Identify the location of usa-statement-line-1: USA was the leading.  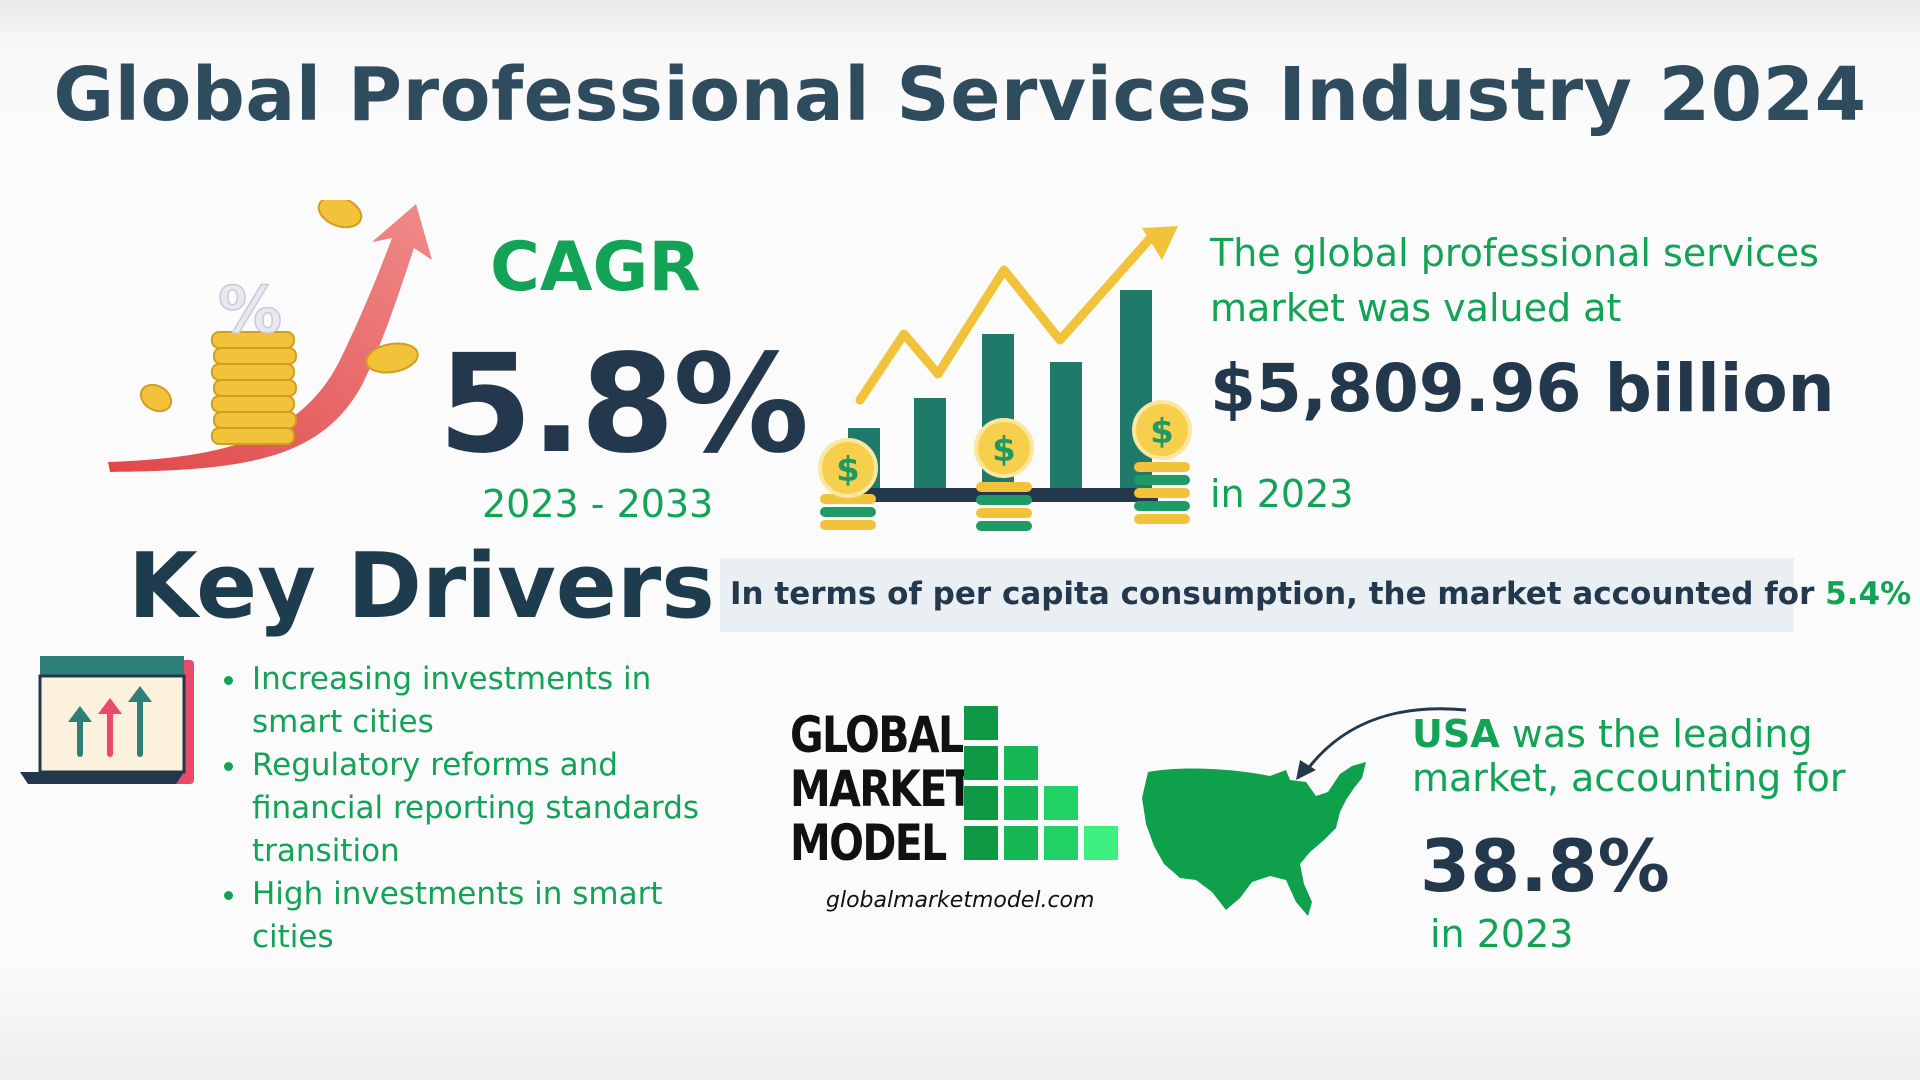
(1612, 734).